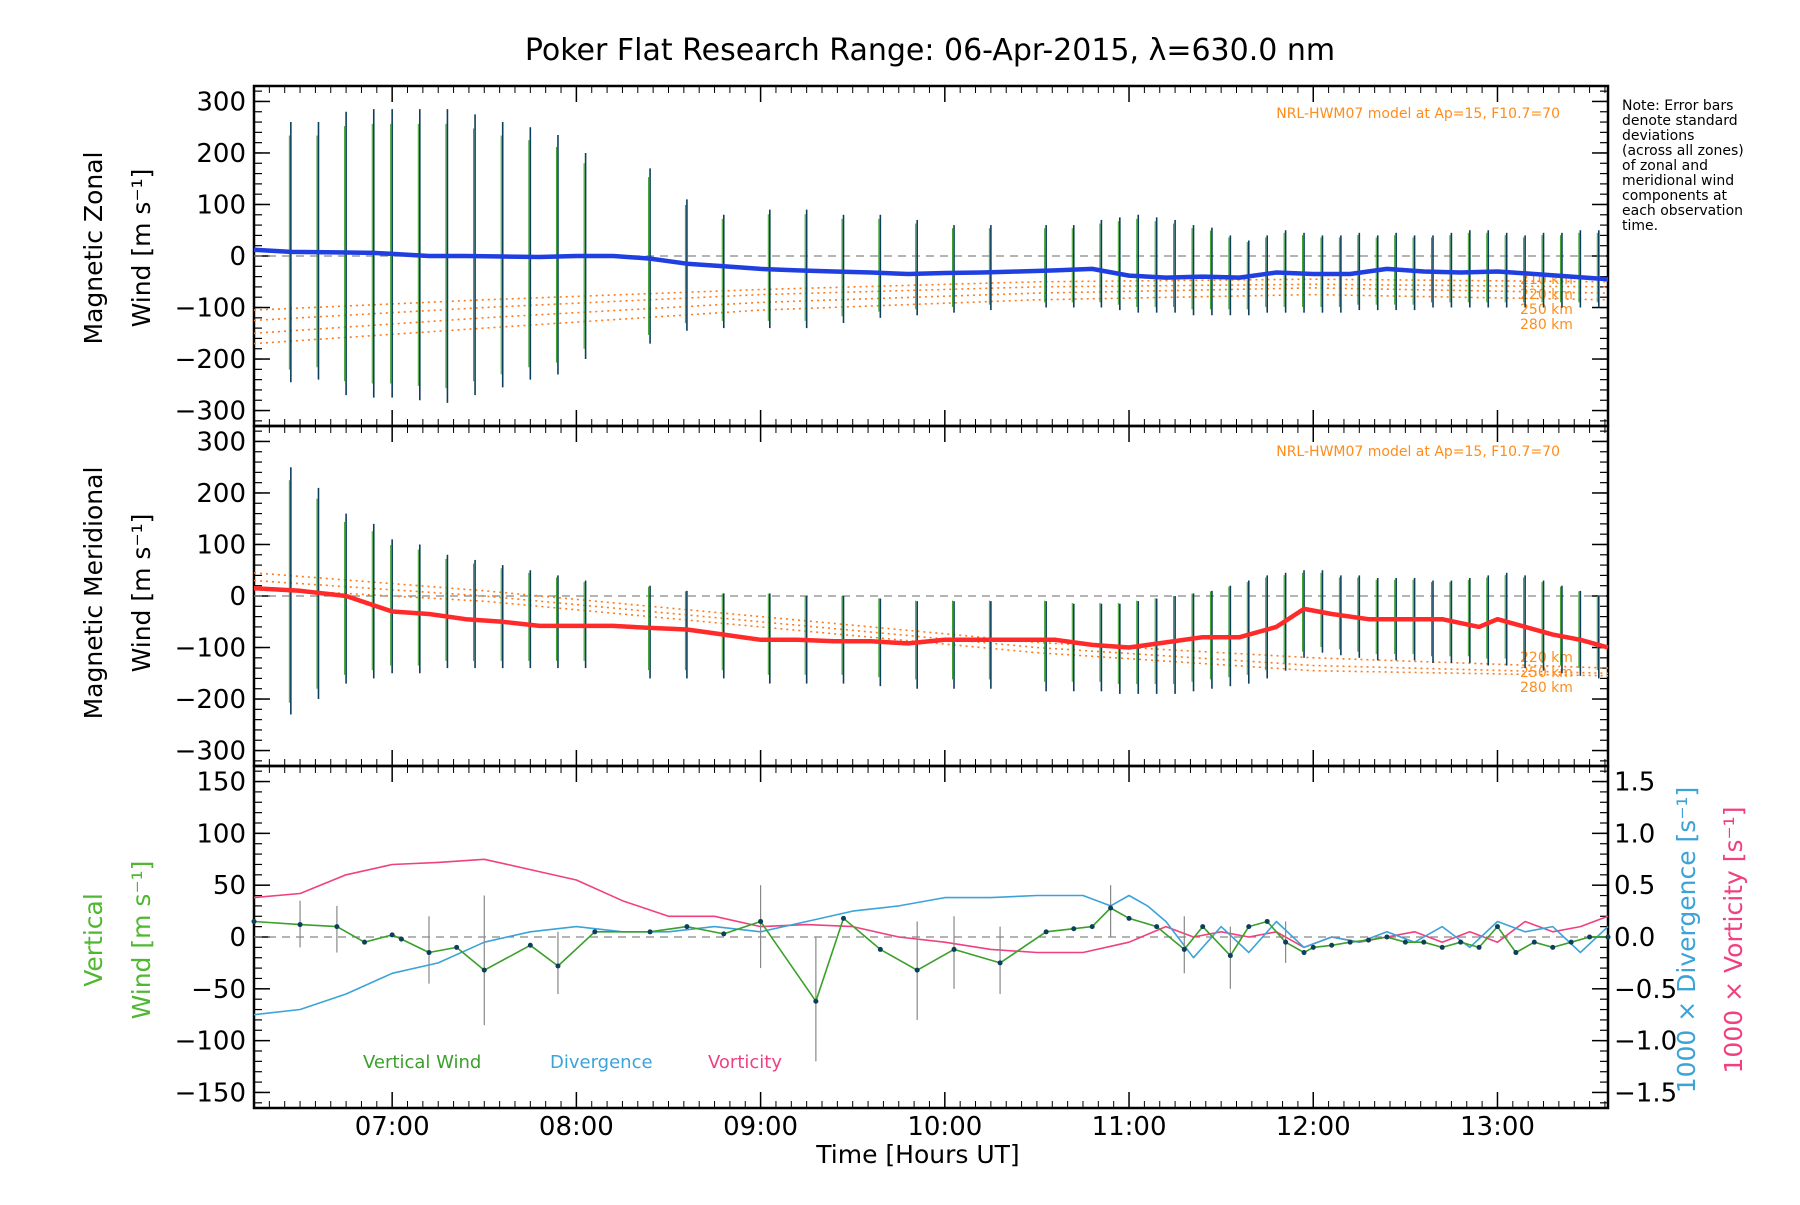 The height and width of the screenshot is (1205, 1800). What do you see at coordinates (1677, 106) in the screenshot?
I see `note-line-1: Note: Error bars` at bounding box center [1677, 106].